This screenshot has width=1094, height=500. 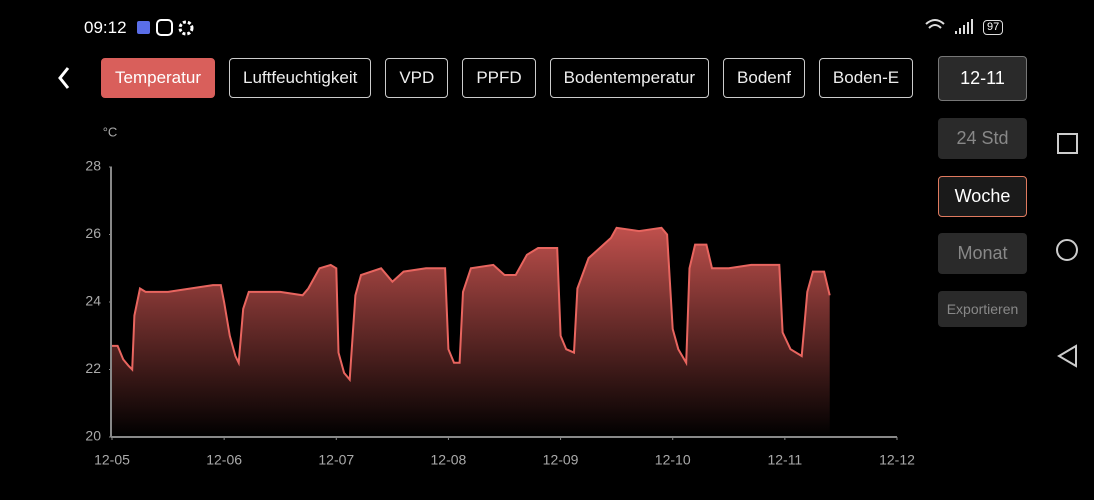 I want to click on home, so click(x=1067, y=250).